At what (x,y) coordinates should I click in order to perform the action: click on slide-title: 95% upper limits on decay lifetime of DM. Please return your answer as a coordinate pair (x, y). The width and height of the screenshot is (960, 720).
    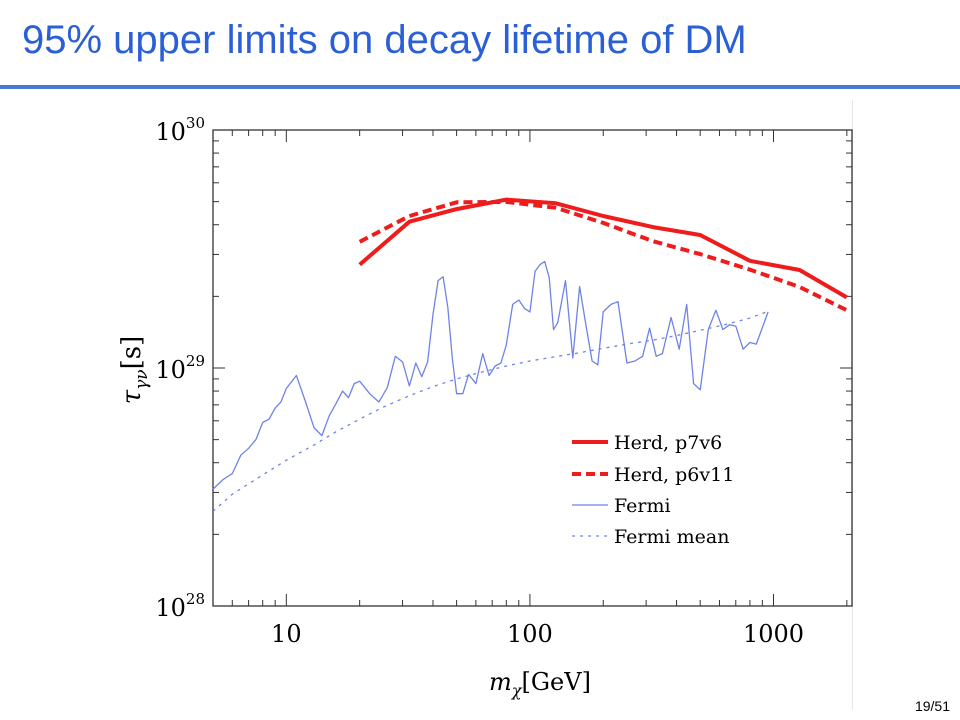
    Looking at the image, I should click on (384, 40).